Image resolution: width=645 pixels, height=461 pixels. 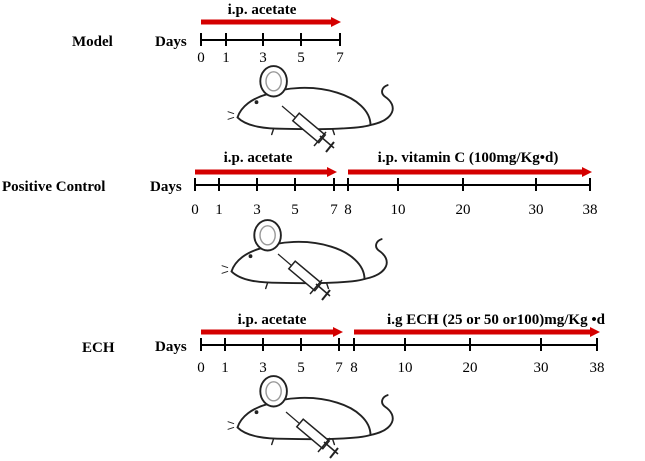 I want to click on phase-label-model: i.p. acetate, so click(x=262, y=10).